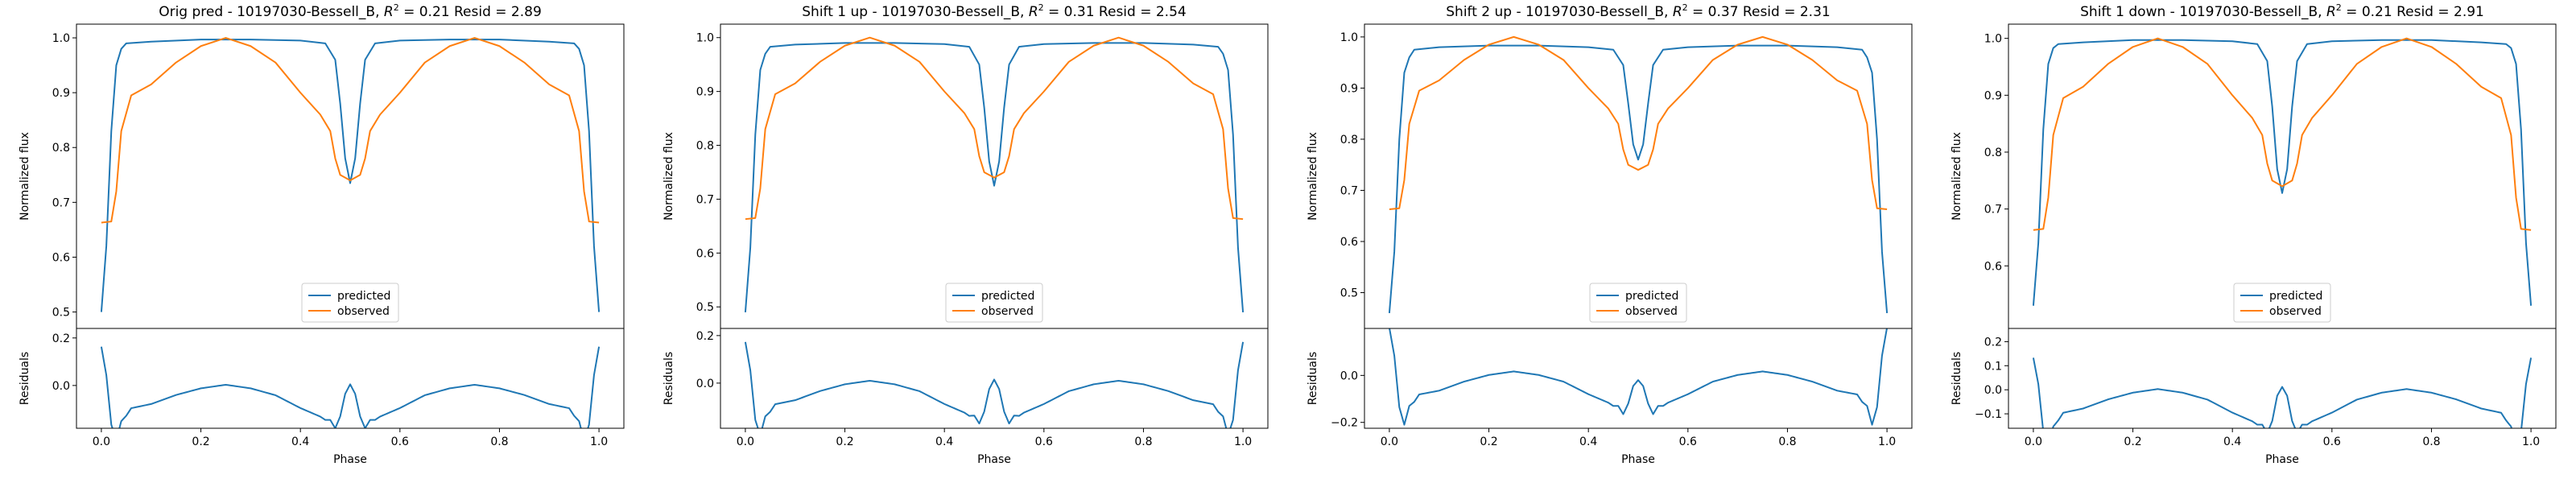 The image size is (2576, 483). Describe the element at coordinates (1988, 414) in the screenshot. I see `ytick-label-bottom: −0.1` at that location.